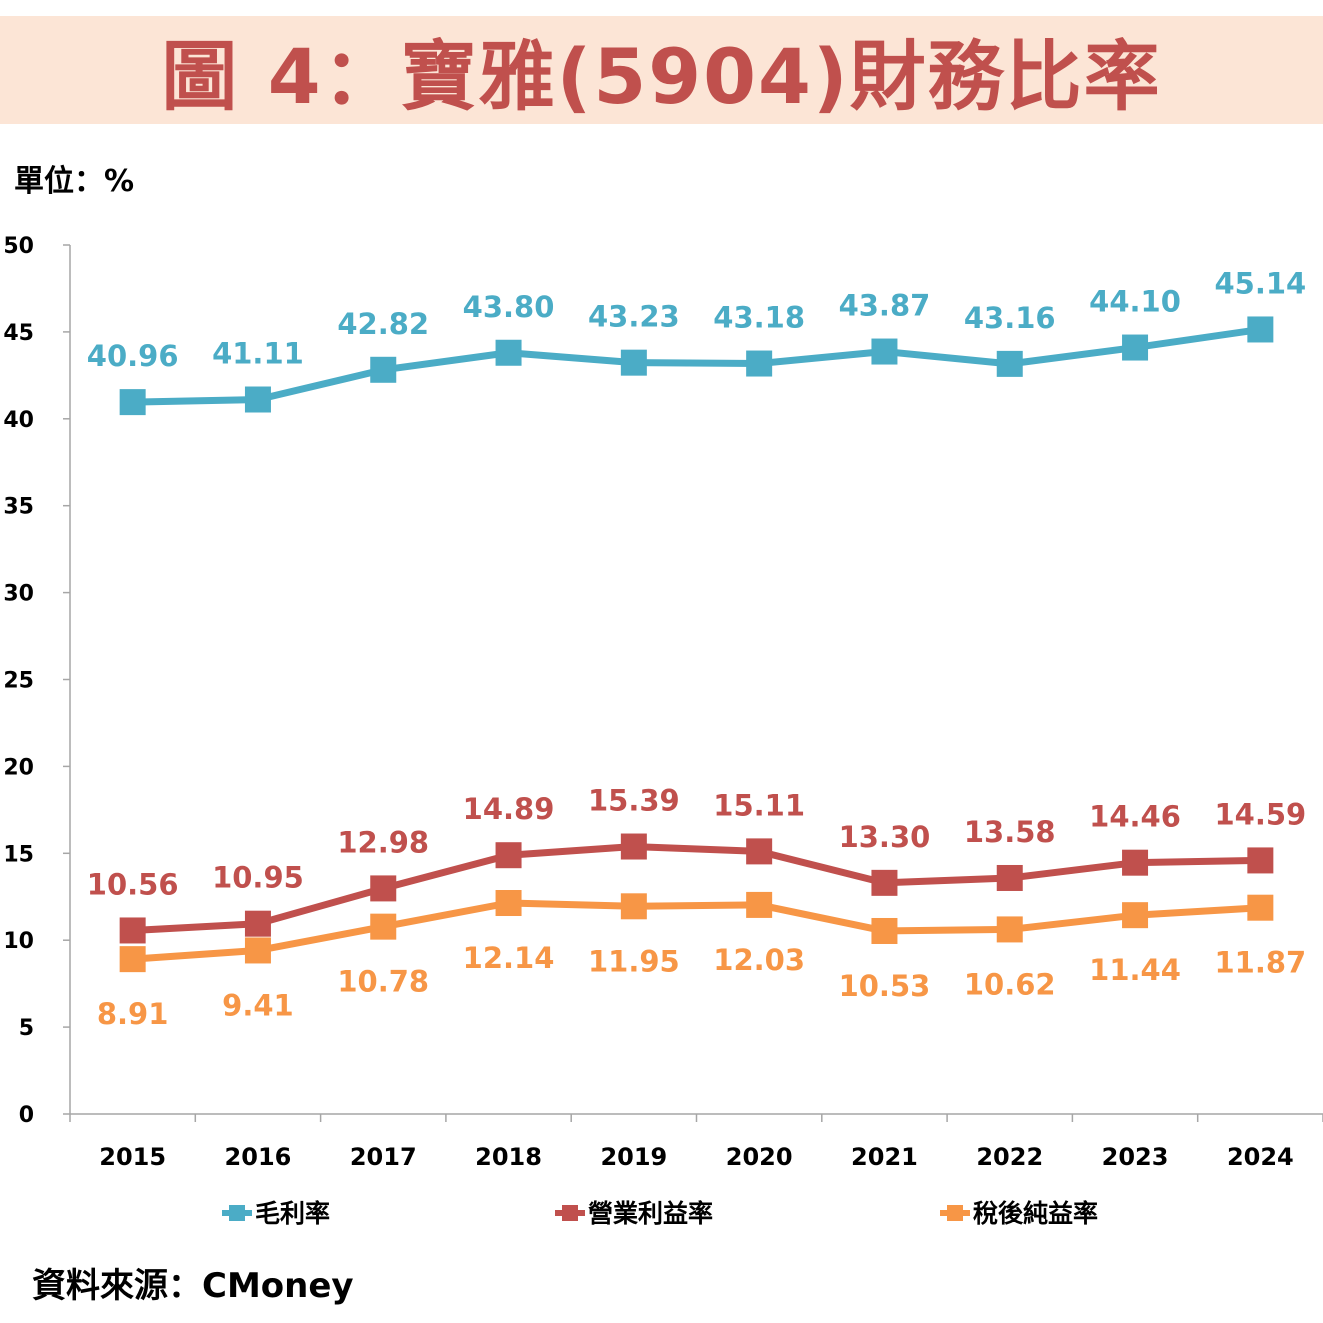  What do you see at coordinates (18, 941) in the screenshot?
I see `y-tick-label: 10` at bounding box center [18, 941].